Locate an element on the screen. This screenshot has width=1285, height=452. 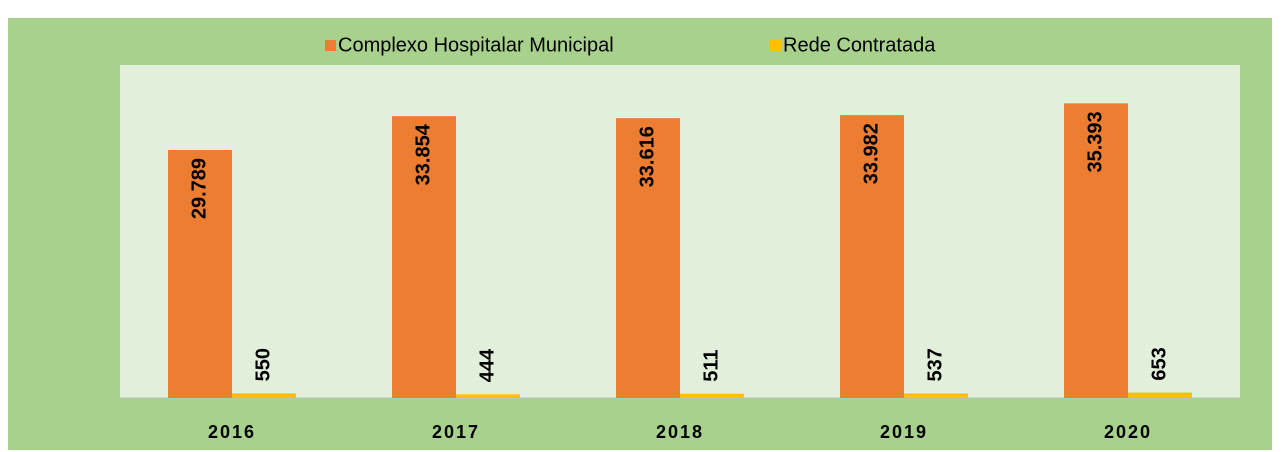
data-label: 33.616 is located at coordinates (647, 156).